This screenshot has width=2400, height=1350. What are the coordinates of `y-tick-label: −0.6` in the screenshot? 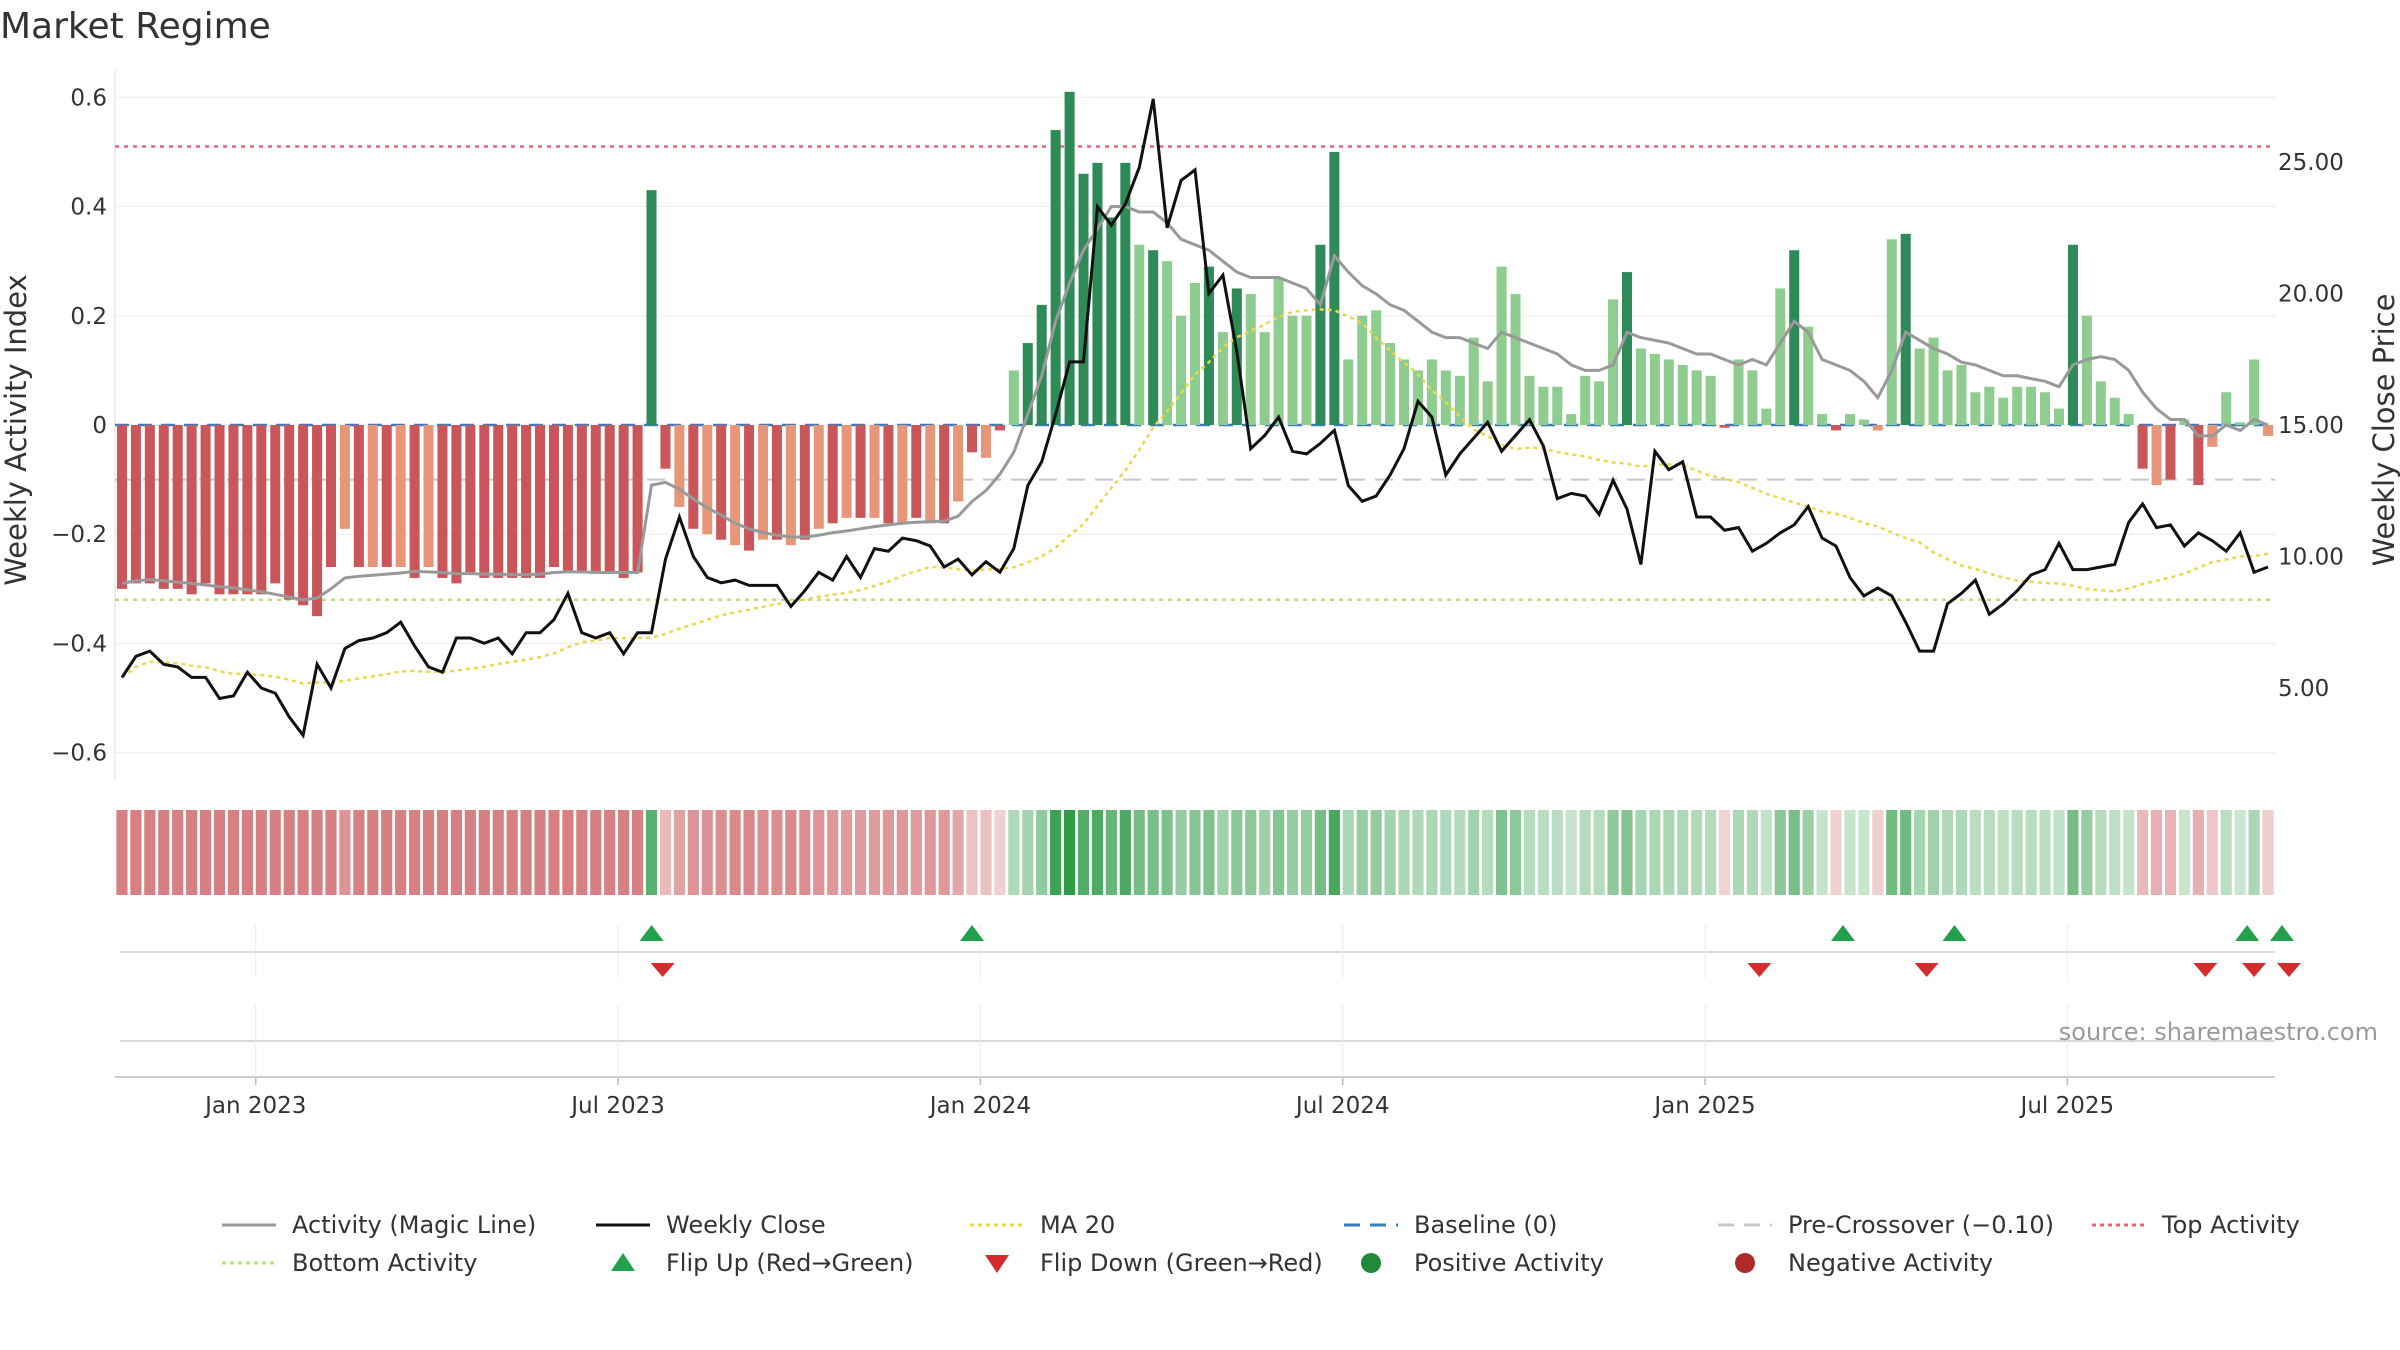 It's located at (79, 754).